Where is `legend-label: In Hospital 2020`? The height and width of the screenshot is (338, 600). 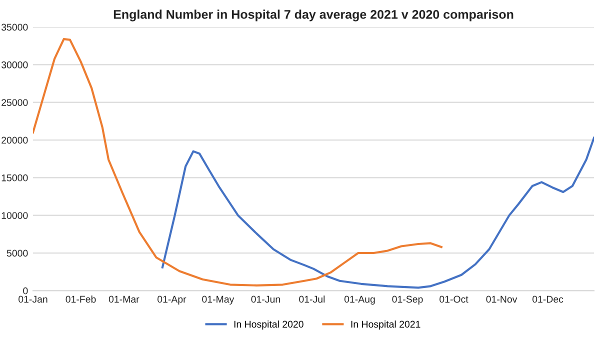
legend-label: In Hospital 2020 is located at coordinates (269, 325).